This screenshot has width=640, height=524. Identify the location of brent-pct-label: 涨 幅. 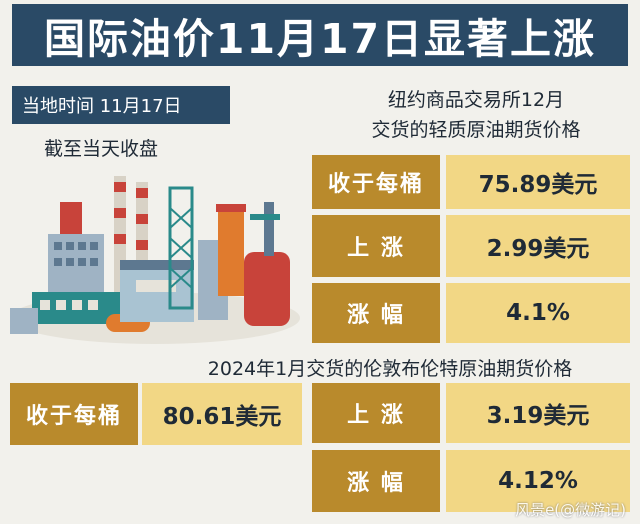
(376, 481).